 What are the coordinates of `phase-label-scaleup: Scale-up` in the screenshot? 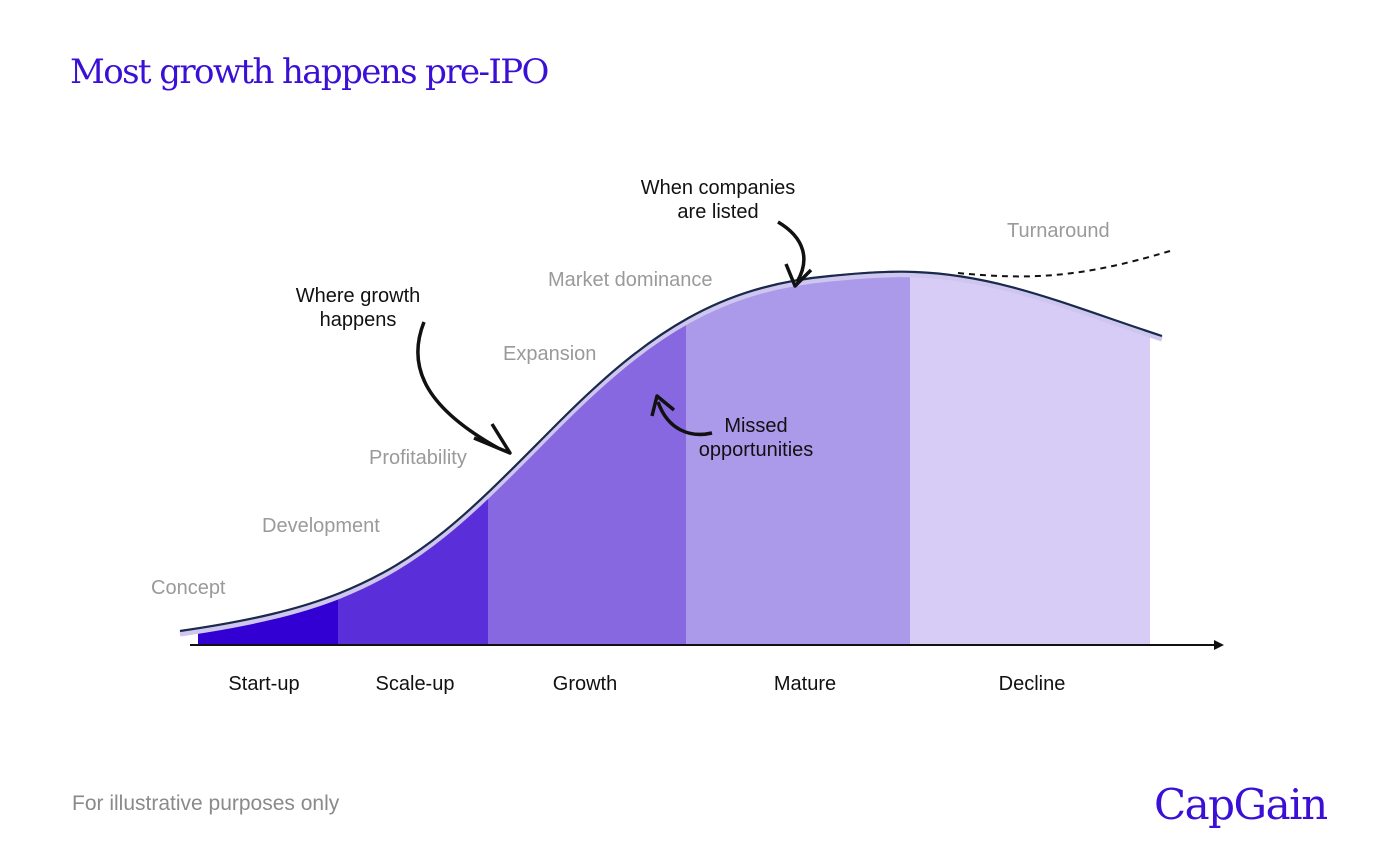 It's located at (415, 684).